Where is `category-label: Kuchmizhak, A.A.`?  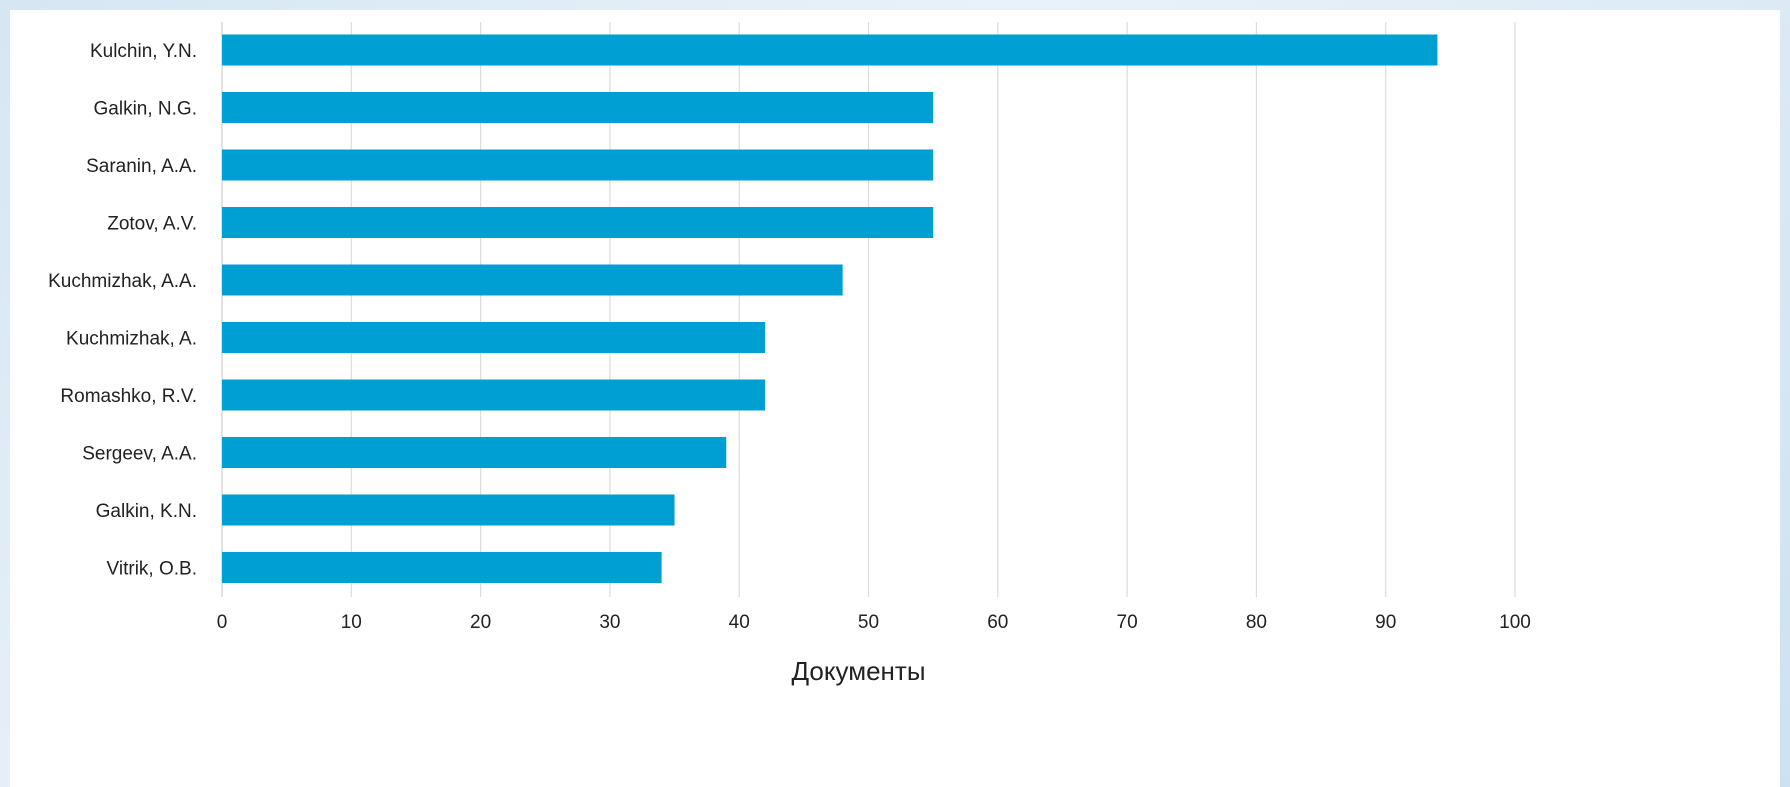
category-label: Kuchmizhak, A.A. is located at coordinates (122, 281).